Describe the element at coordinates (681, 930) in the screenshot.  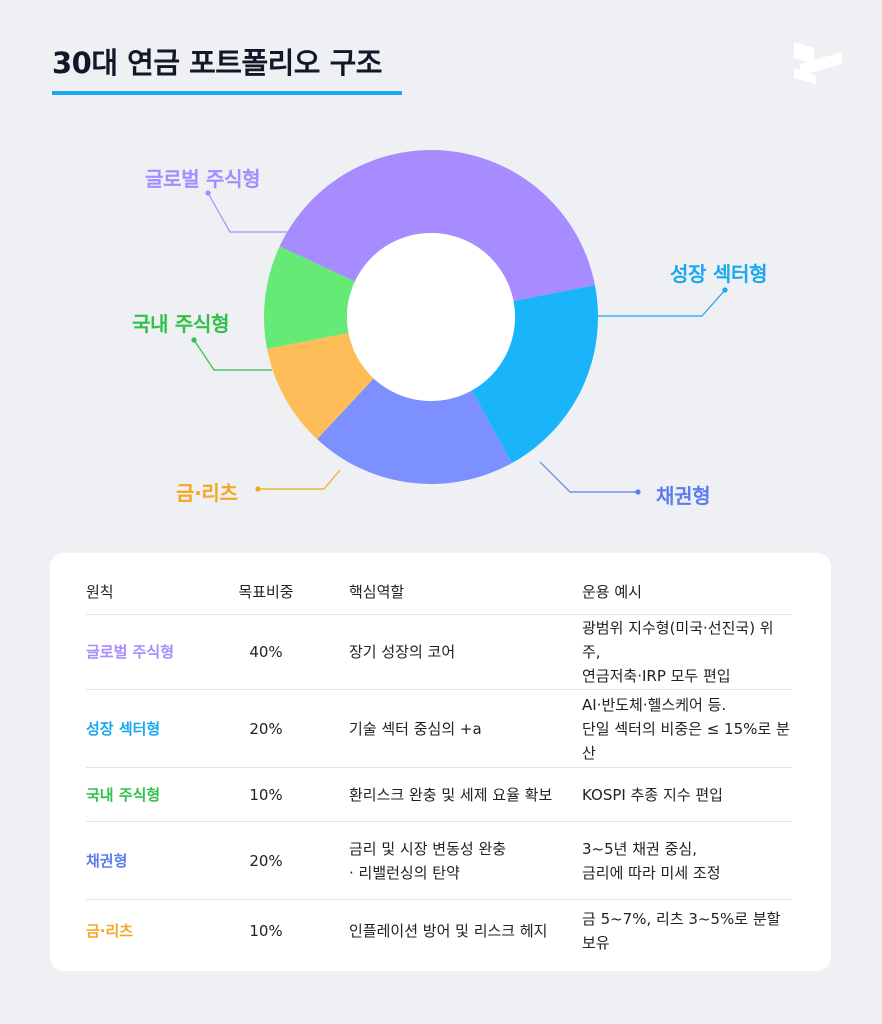
I see `row-example: 금 5~7%, 리츠 3~5%로 분할 보유` at that location.